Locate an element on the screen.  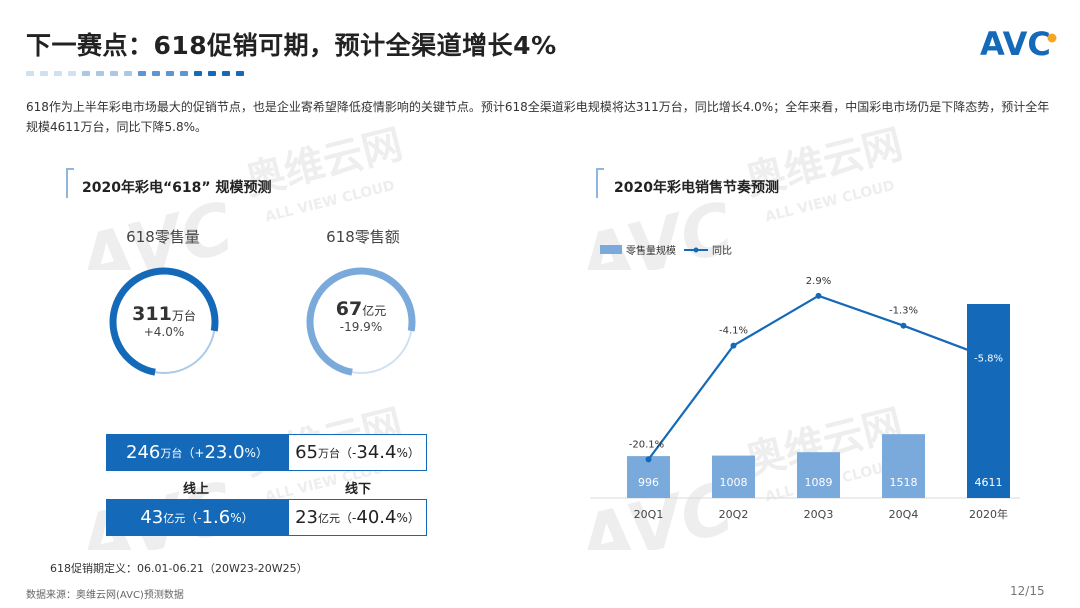
page-number: 12/15 is located at coordinates (1027, 591).